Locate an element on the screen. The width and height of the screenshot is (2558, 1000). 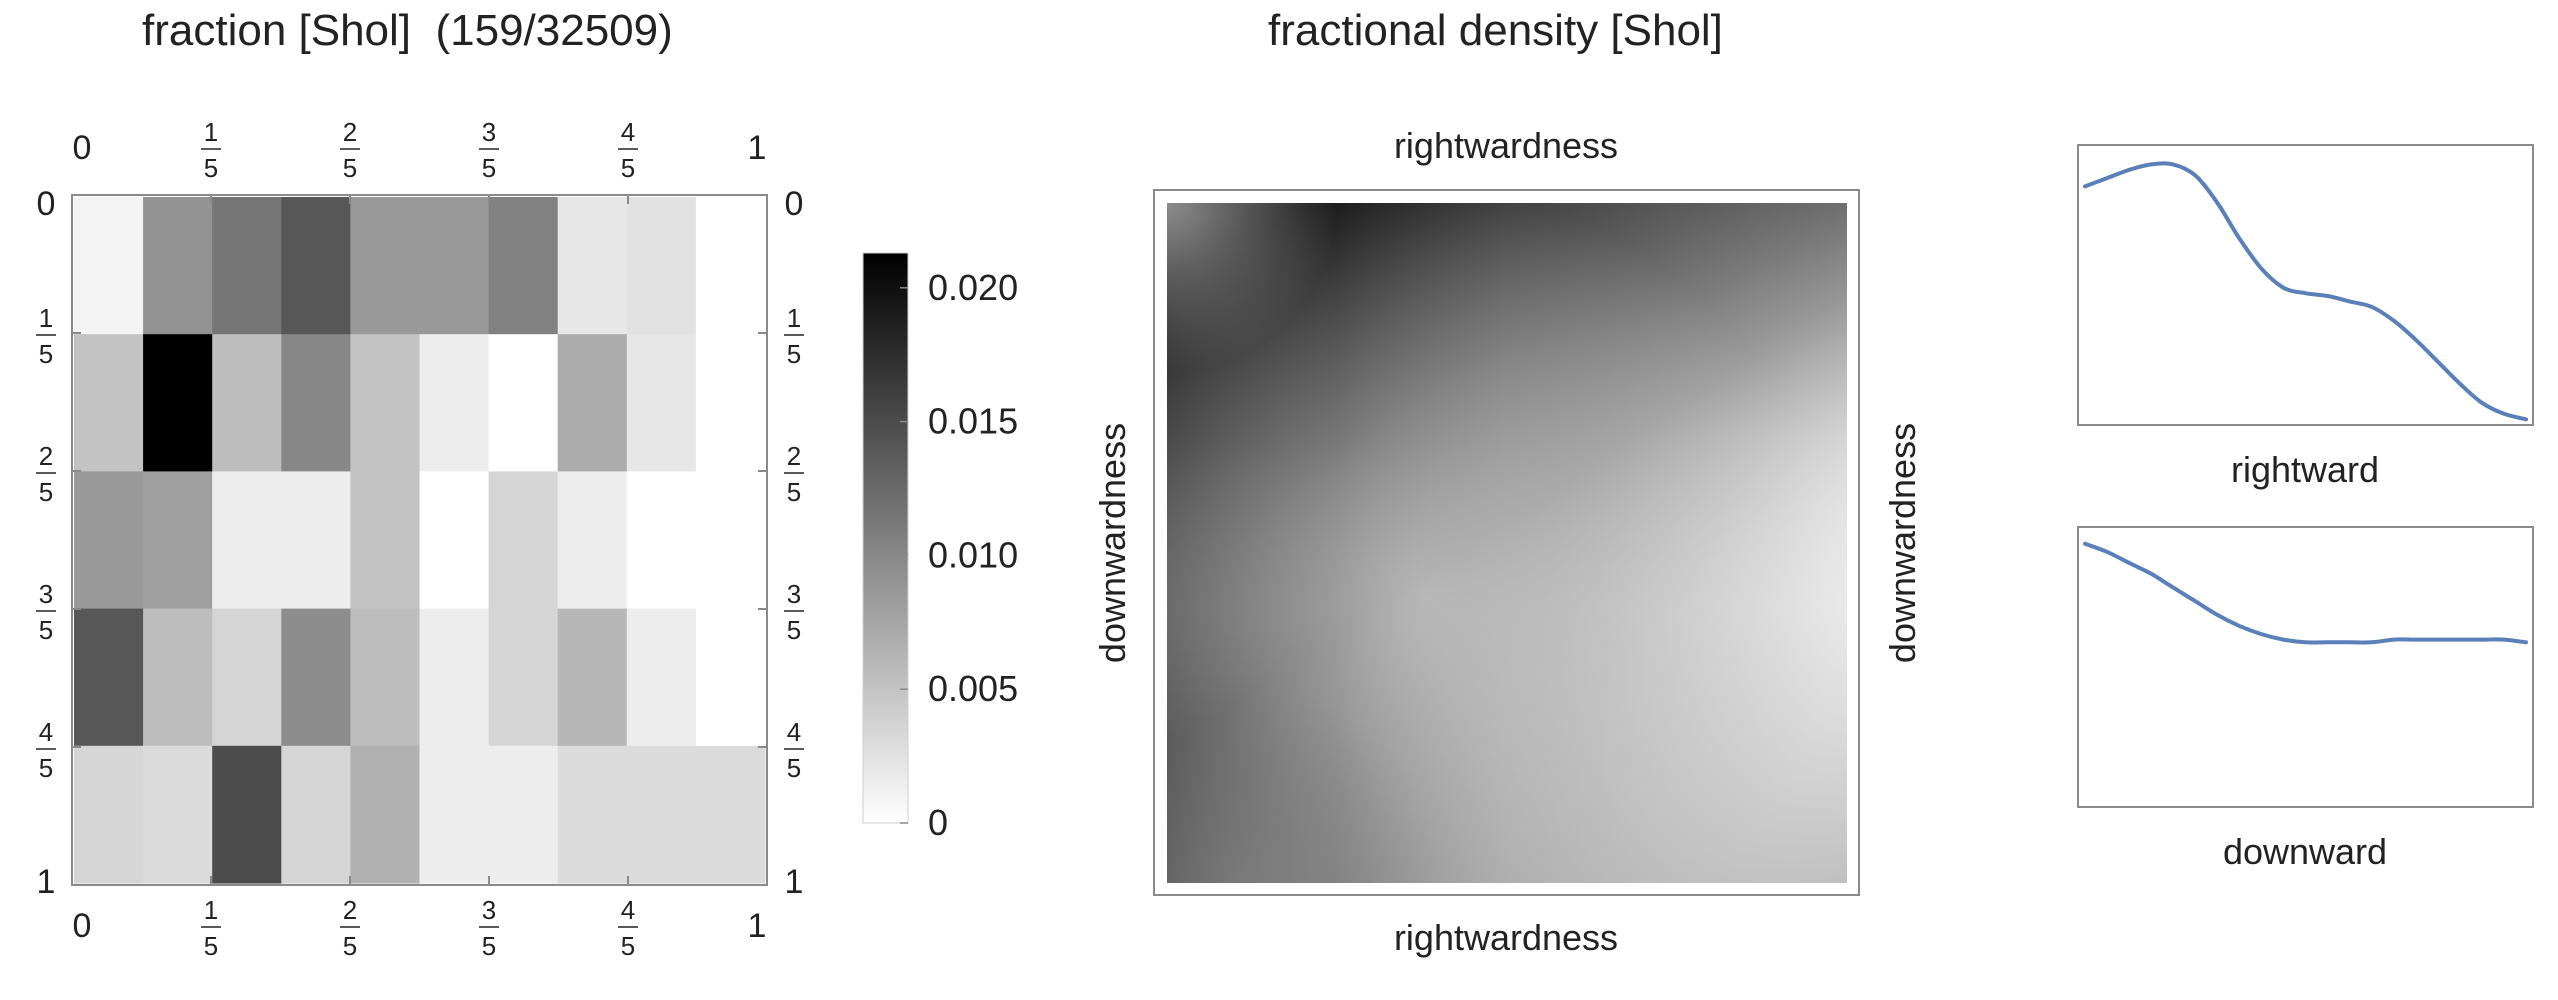
left-y-tick-label-5: 1 is located at coordinates (46, 882).